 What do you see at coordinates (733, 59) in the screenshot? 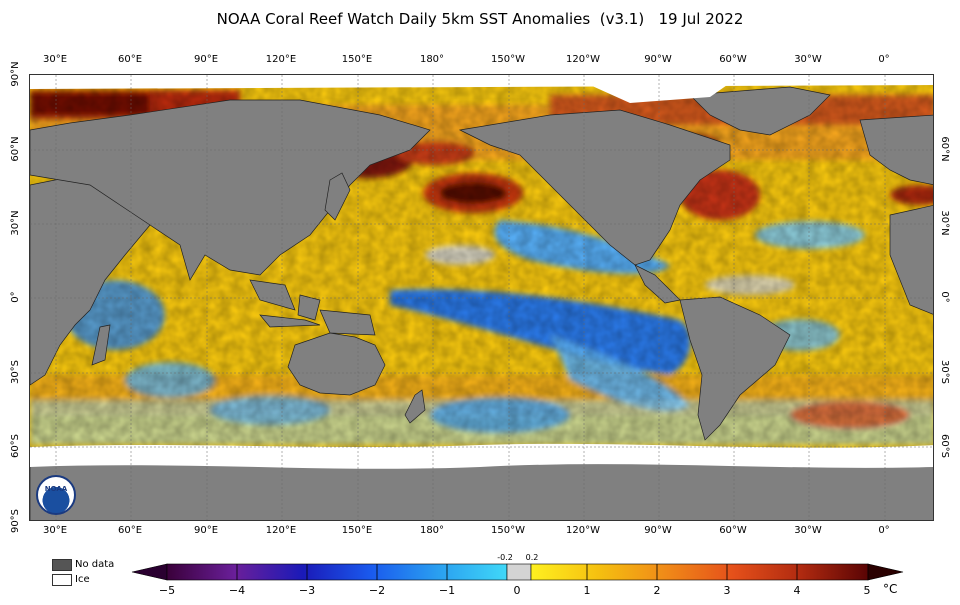
I see `lon-label-top: 60°W` at bounding box center [733, 59].